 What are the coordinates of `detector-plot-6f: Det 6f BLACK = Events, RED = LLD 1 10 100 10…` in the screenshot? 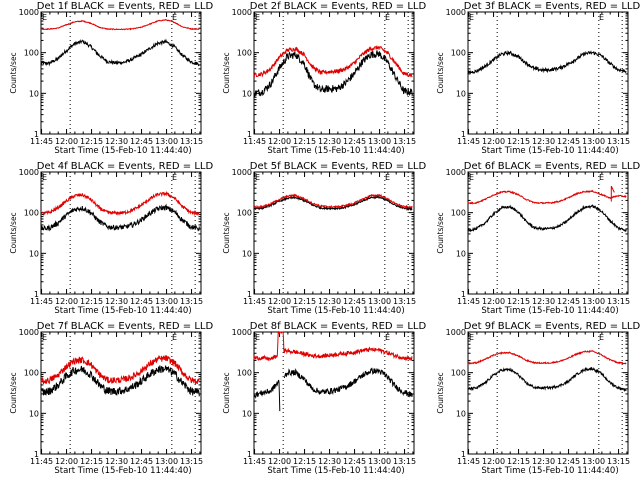 It's located at (538, 238).